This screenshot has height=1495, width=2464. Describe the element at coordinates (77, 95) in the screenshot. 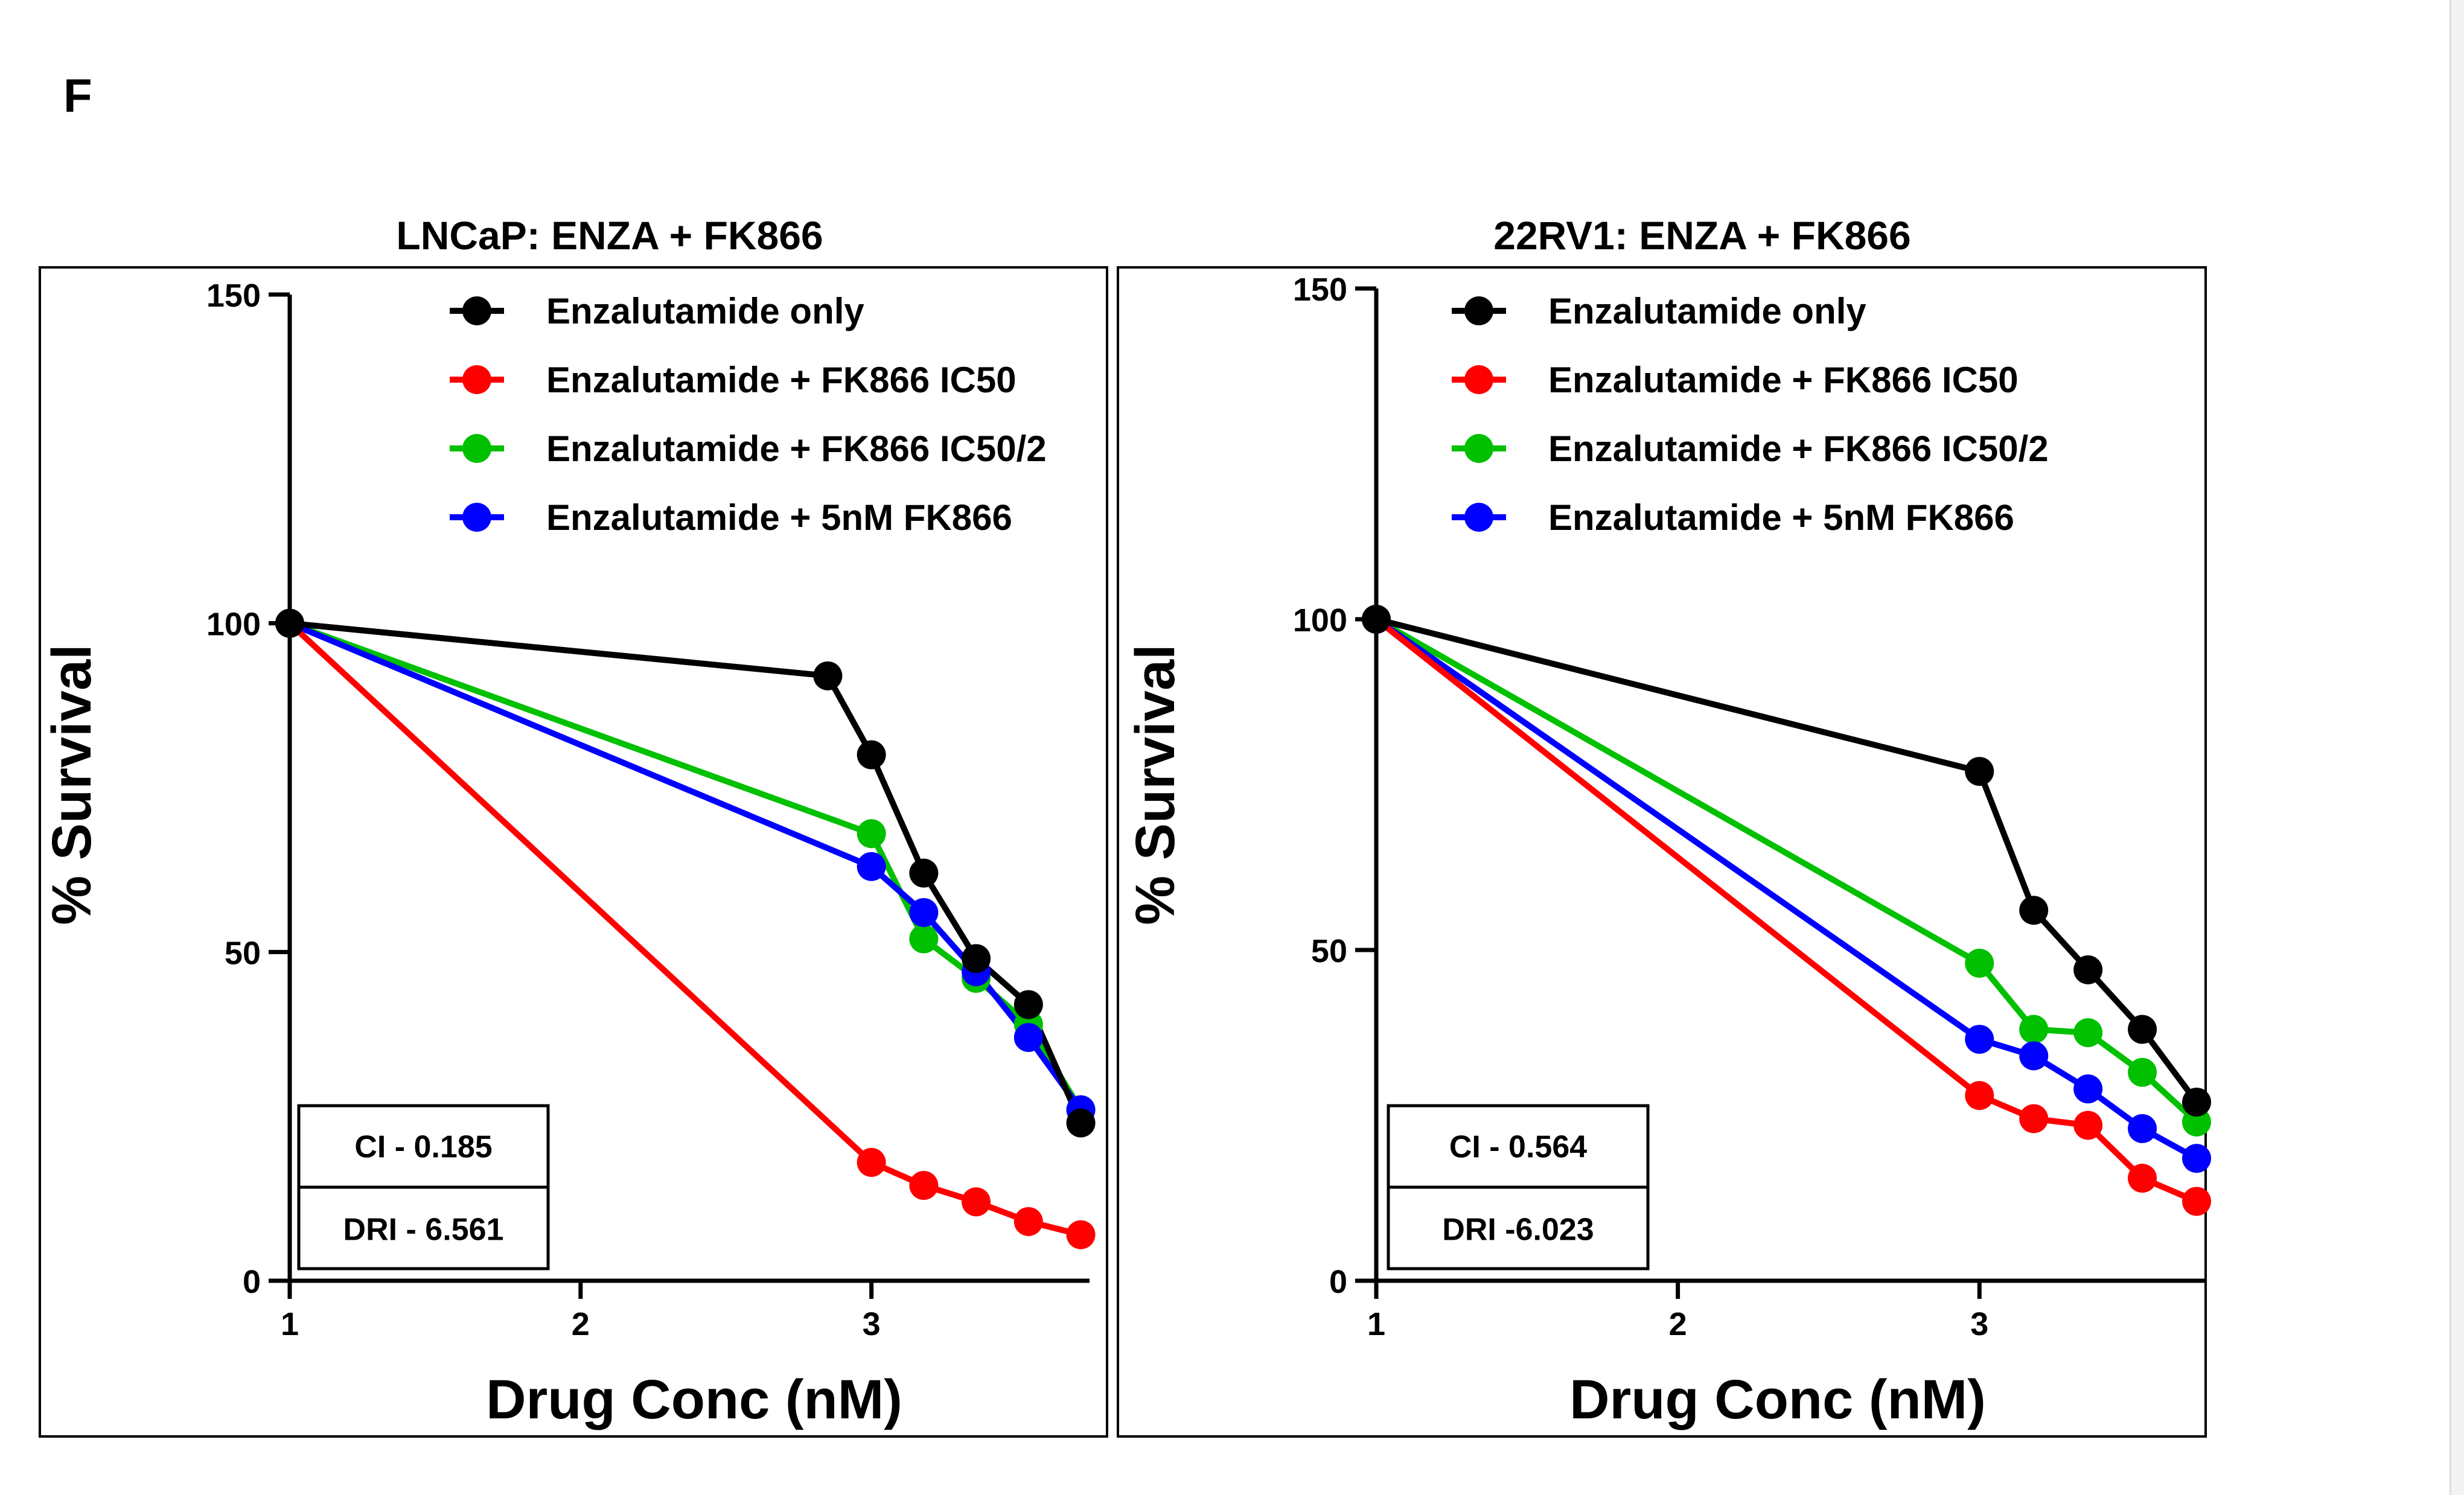

I see `panel-letter: F` at that location.